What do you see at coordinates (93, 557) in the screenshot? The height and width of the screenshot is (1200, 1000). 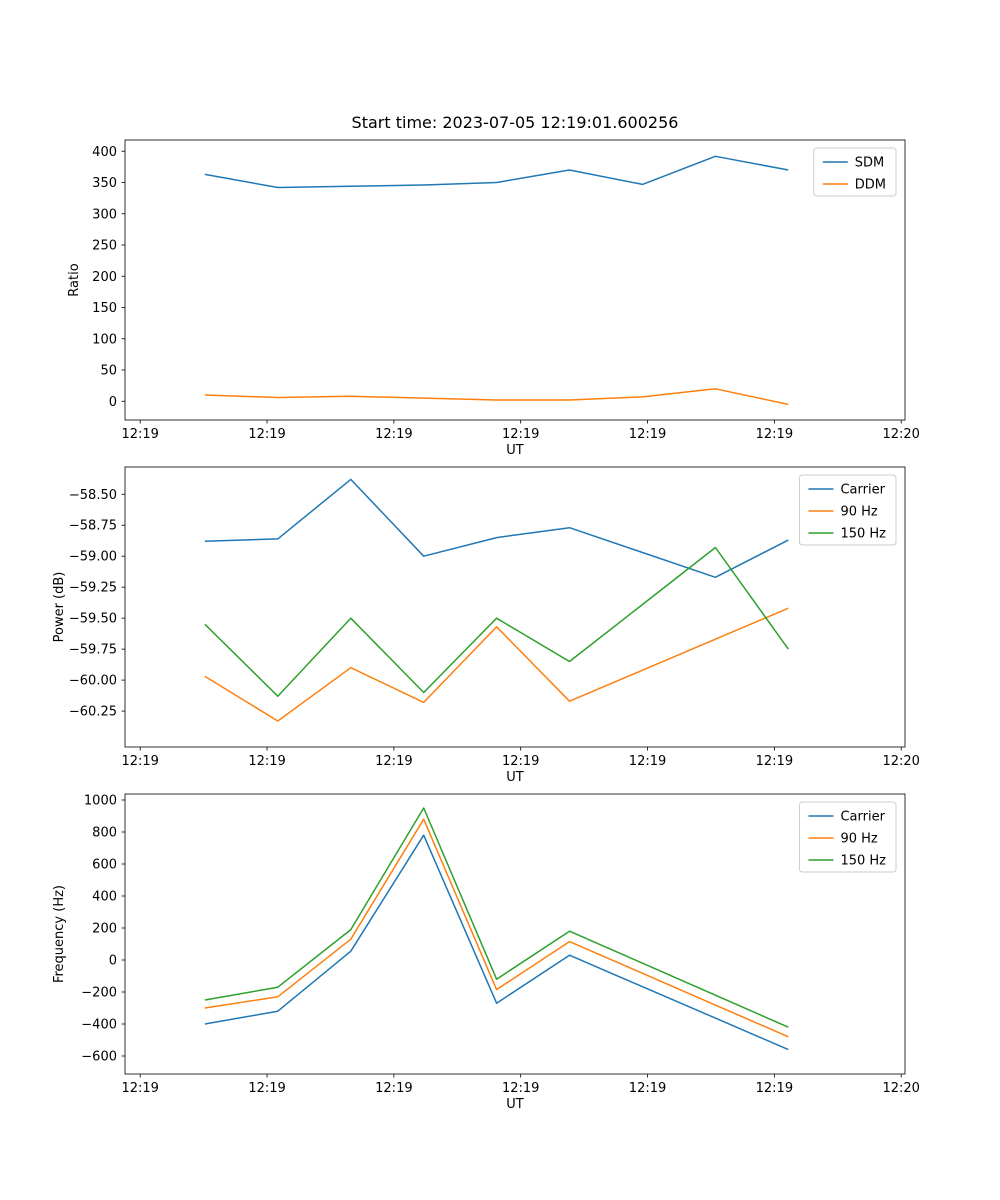 I see `y-tick-label: −59.00` at bounding box center [93, 557].